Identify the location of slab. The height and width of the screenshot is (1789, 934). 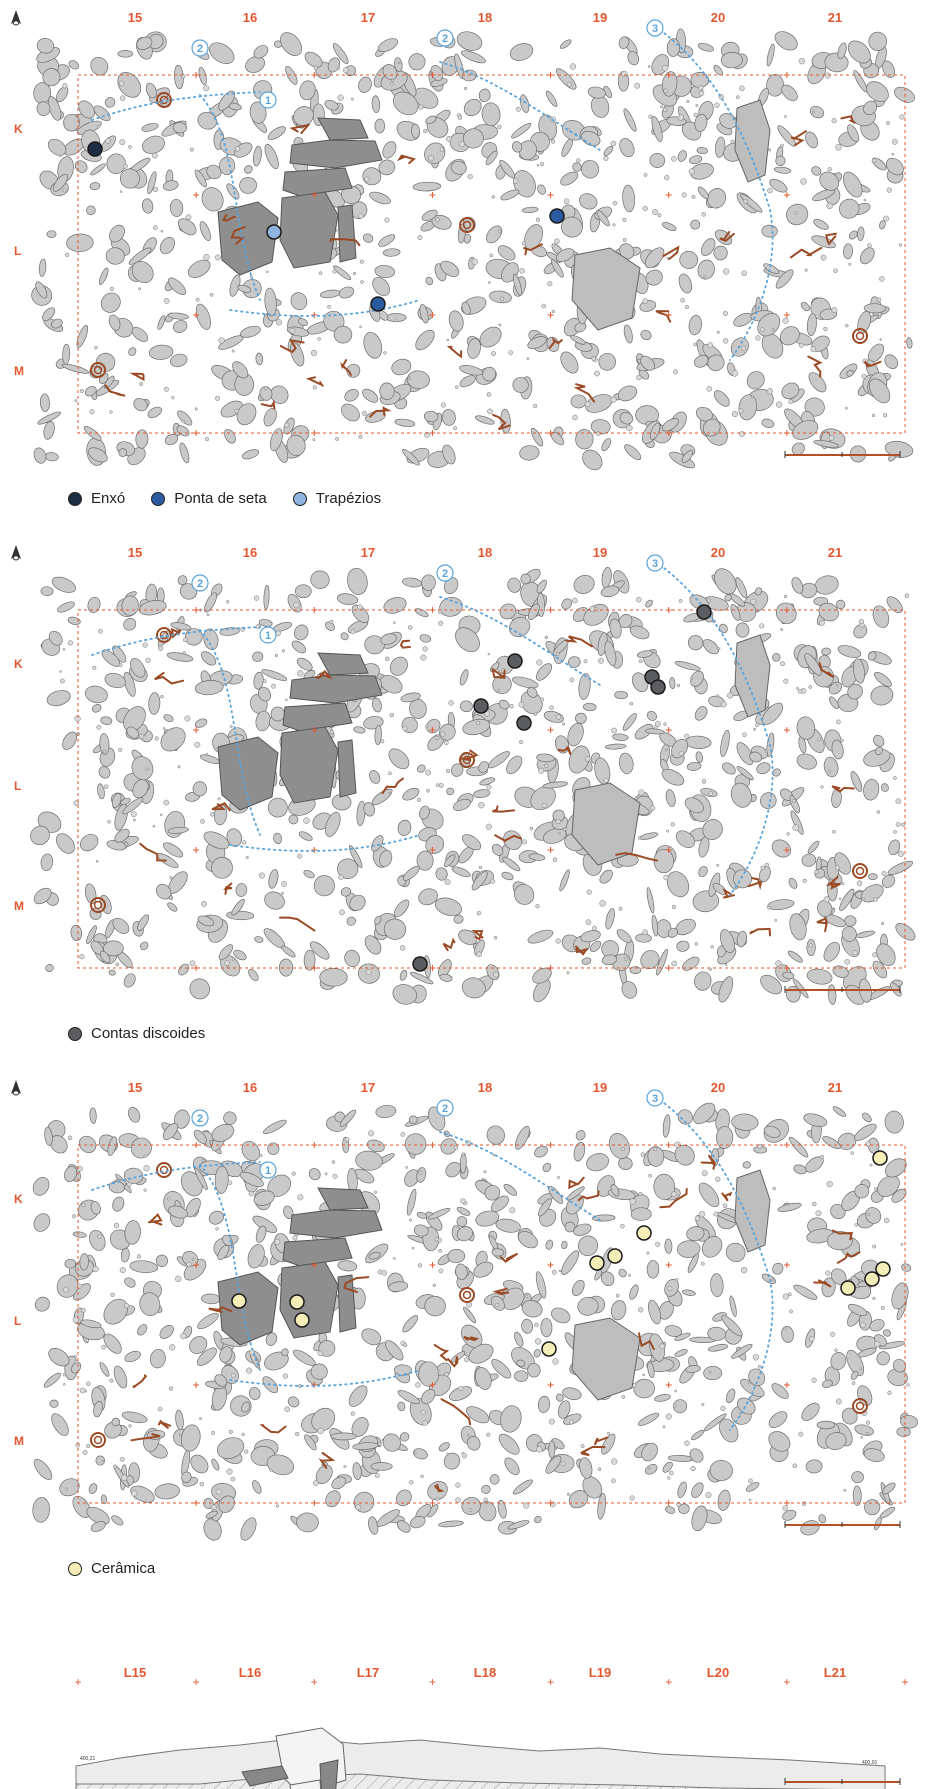
(248, 1308).